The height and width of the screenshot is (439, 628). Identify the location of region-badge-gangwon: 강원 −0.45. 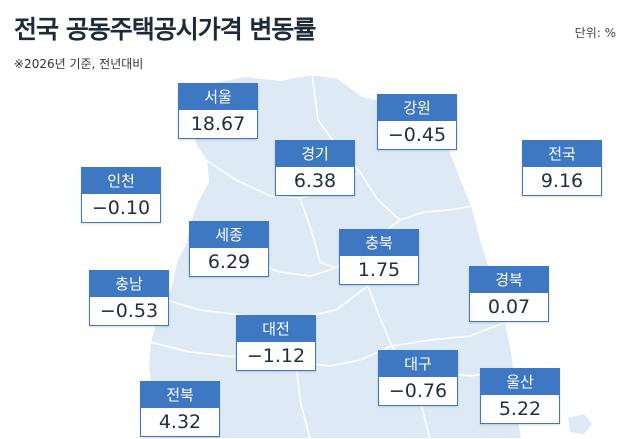
(417, 122).